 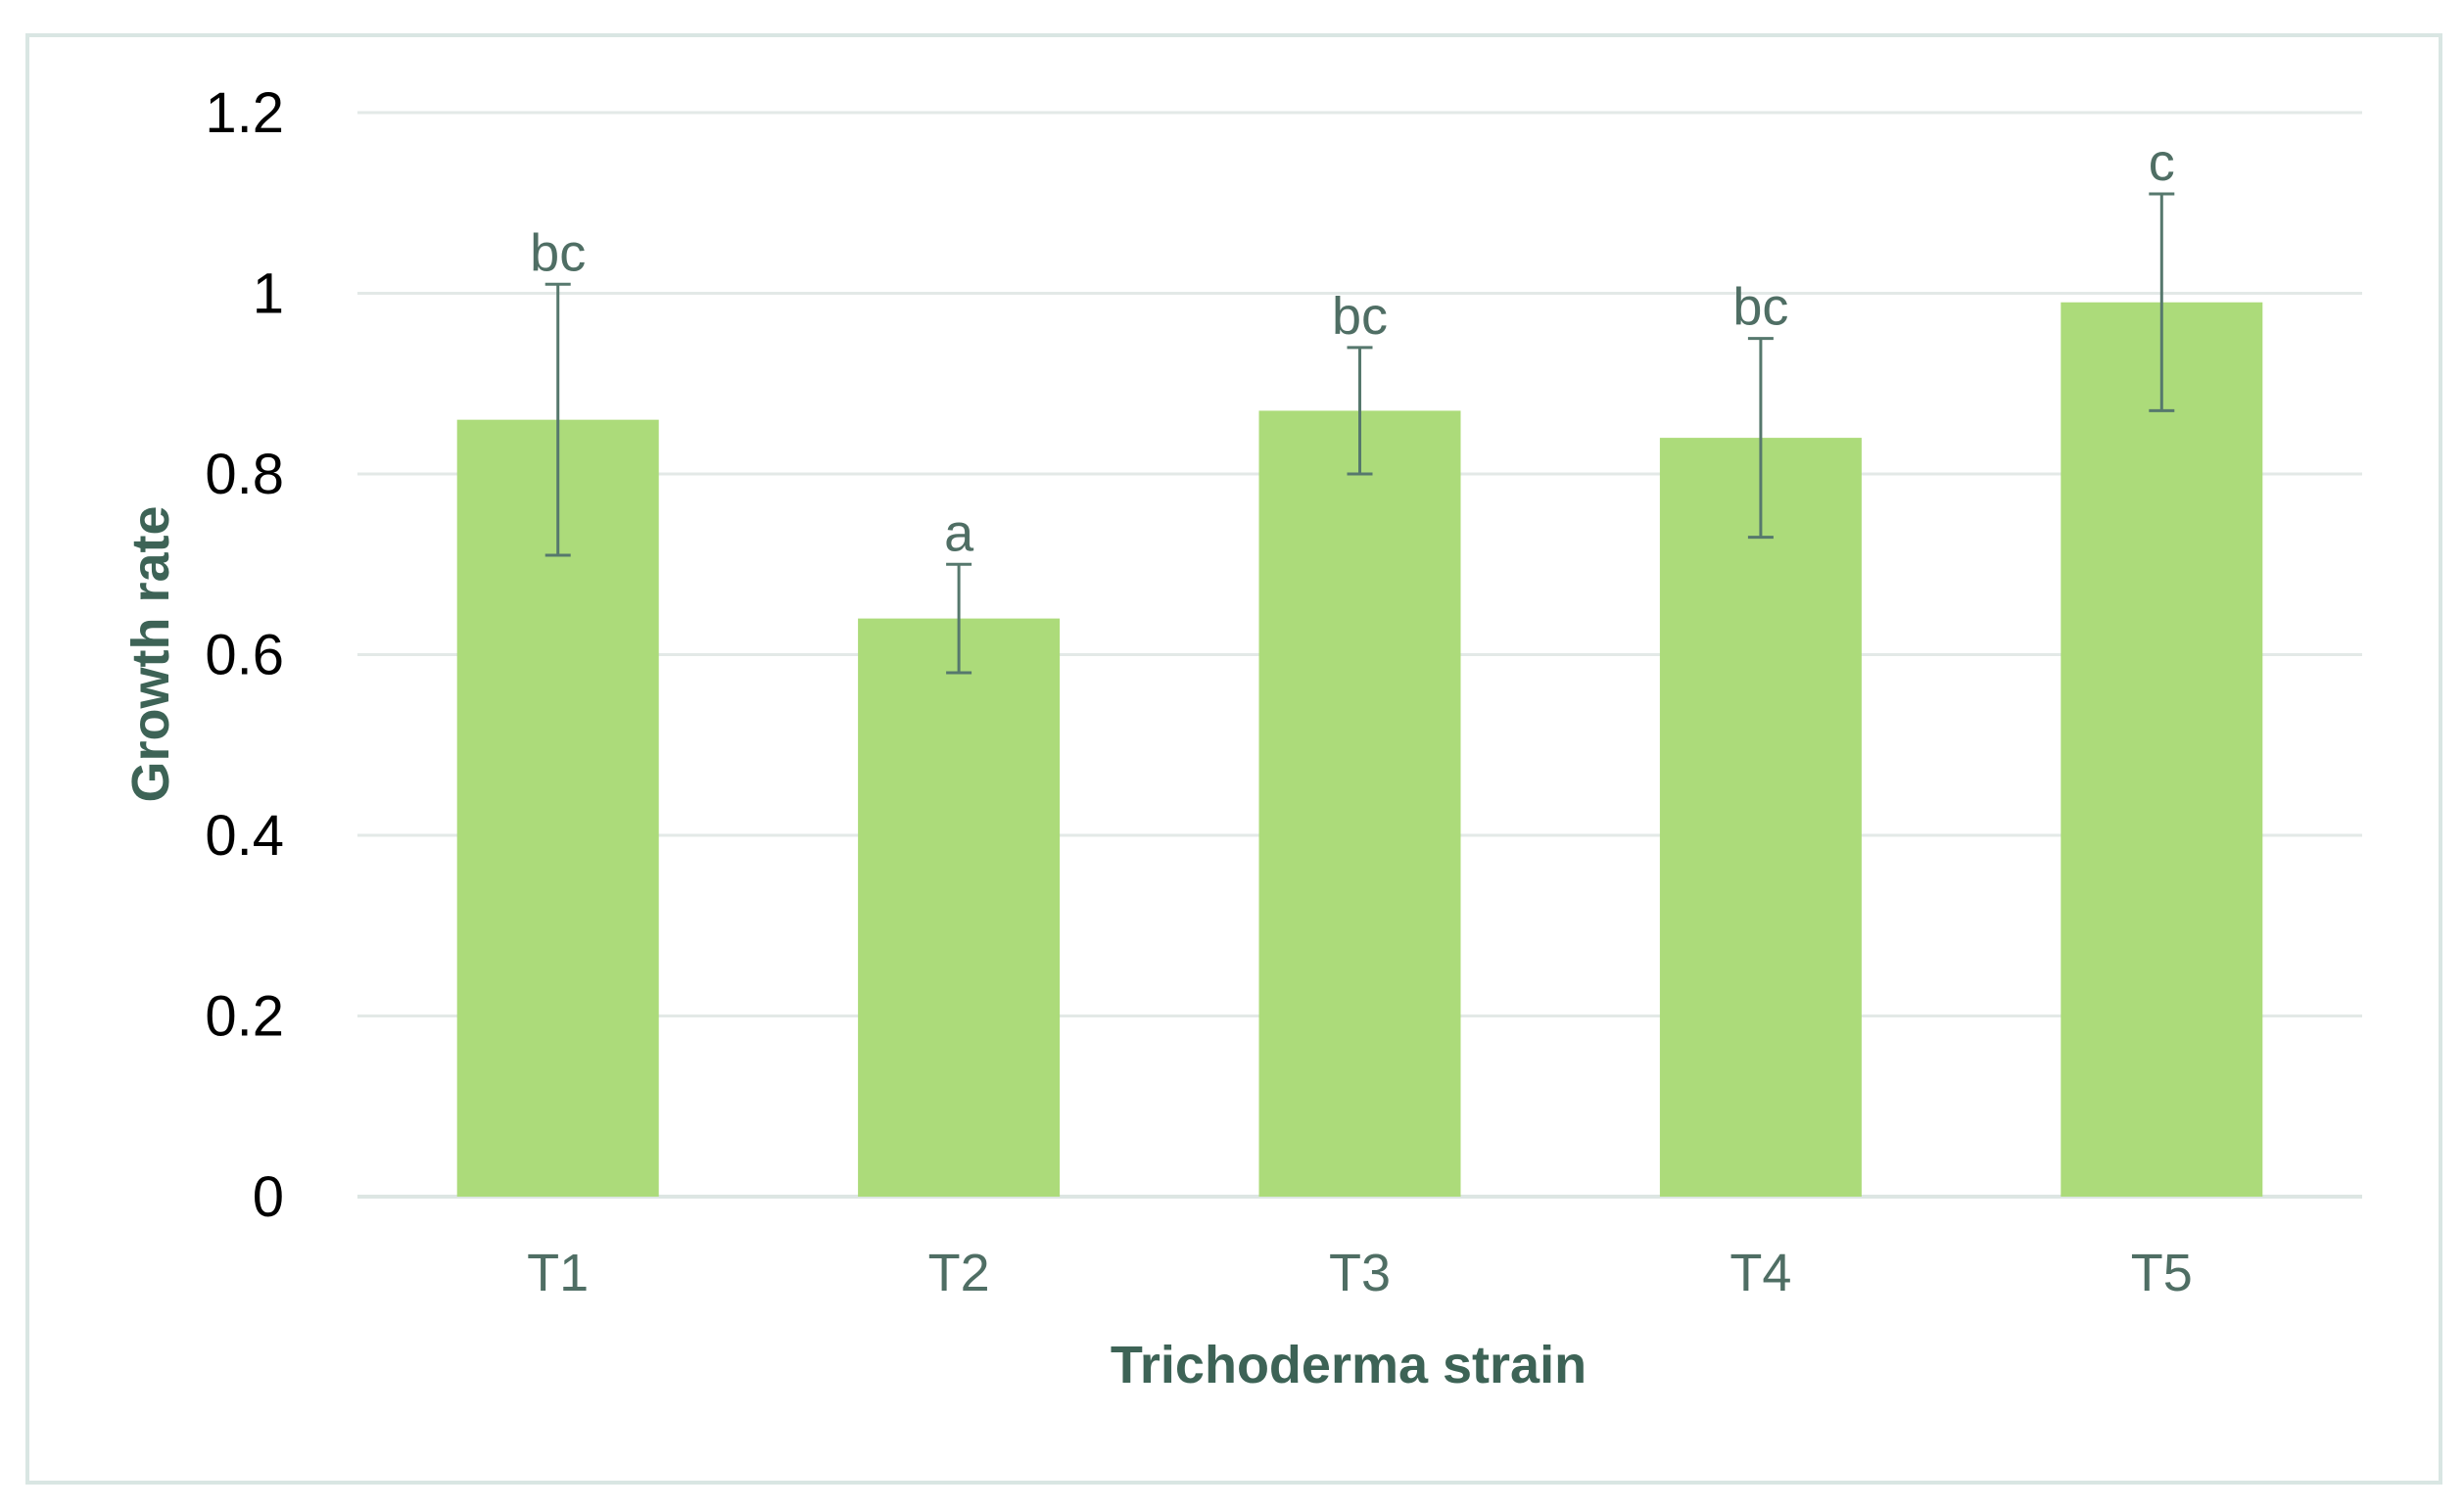 I want to click on significance-label-t2: a, so click(x=959, y=532).